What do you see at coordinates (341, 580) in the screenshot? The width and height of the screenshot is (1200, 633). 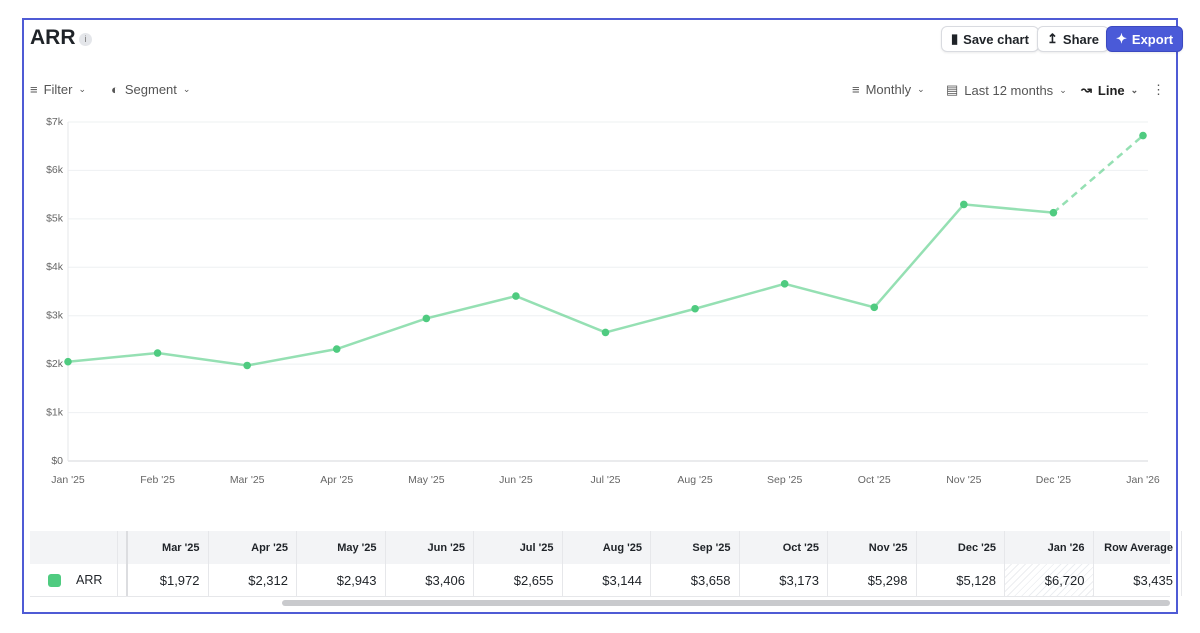 I see `value-cell: $2,943` at bounding box center [341, 580].